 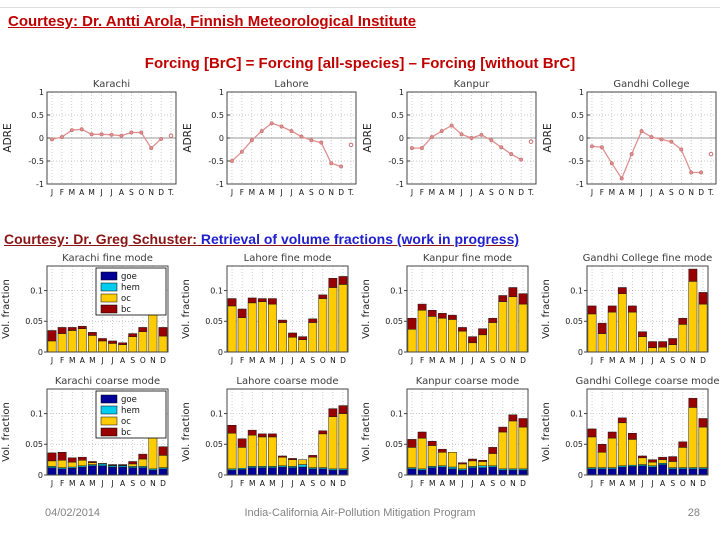 What do you see at coordinates (129, 277) in the screenshot?
I see `svg-text: goe` at bounding box center [129, 277].